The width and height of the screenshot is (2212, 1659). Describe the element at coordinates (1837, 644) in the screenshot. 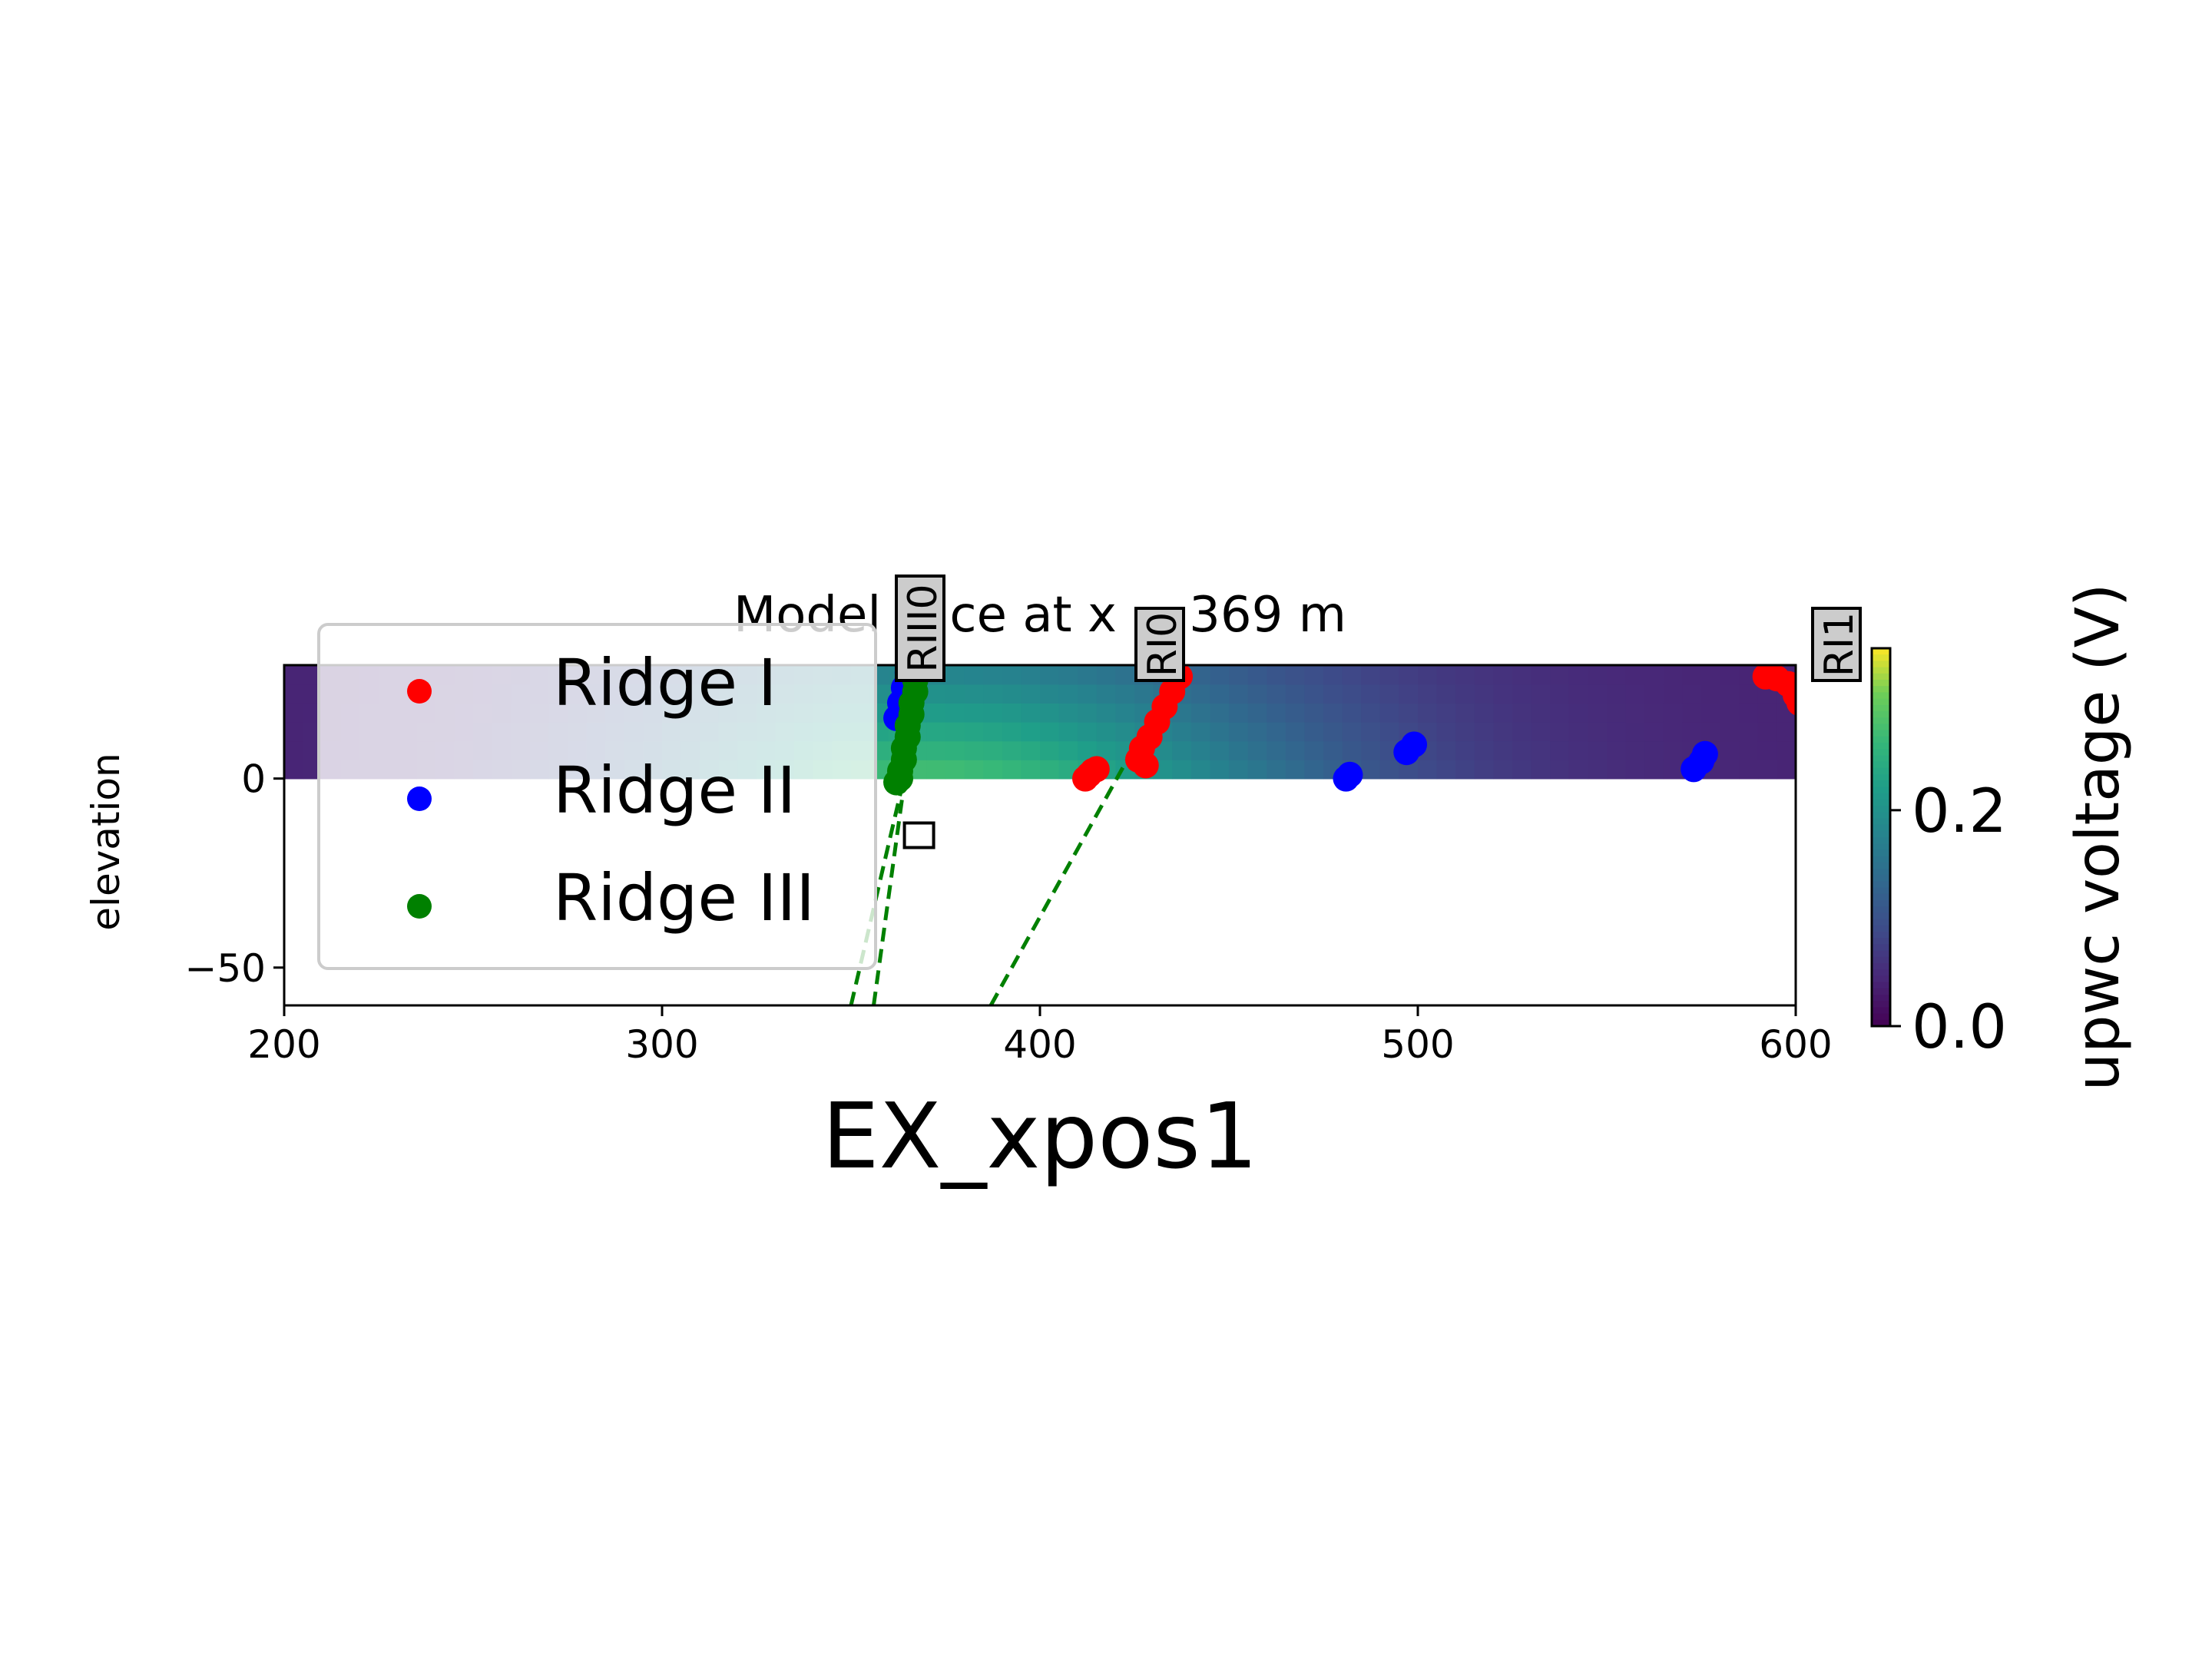

I see `label-box-ri1: RI1` at that location.